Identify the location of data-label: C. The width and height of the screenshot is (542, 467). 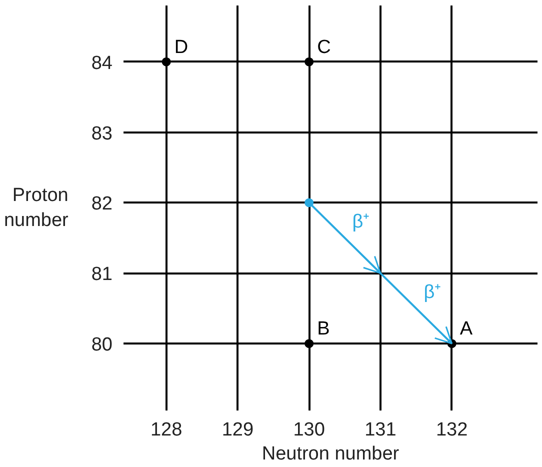
(324, 47).